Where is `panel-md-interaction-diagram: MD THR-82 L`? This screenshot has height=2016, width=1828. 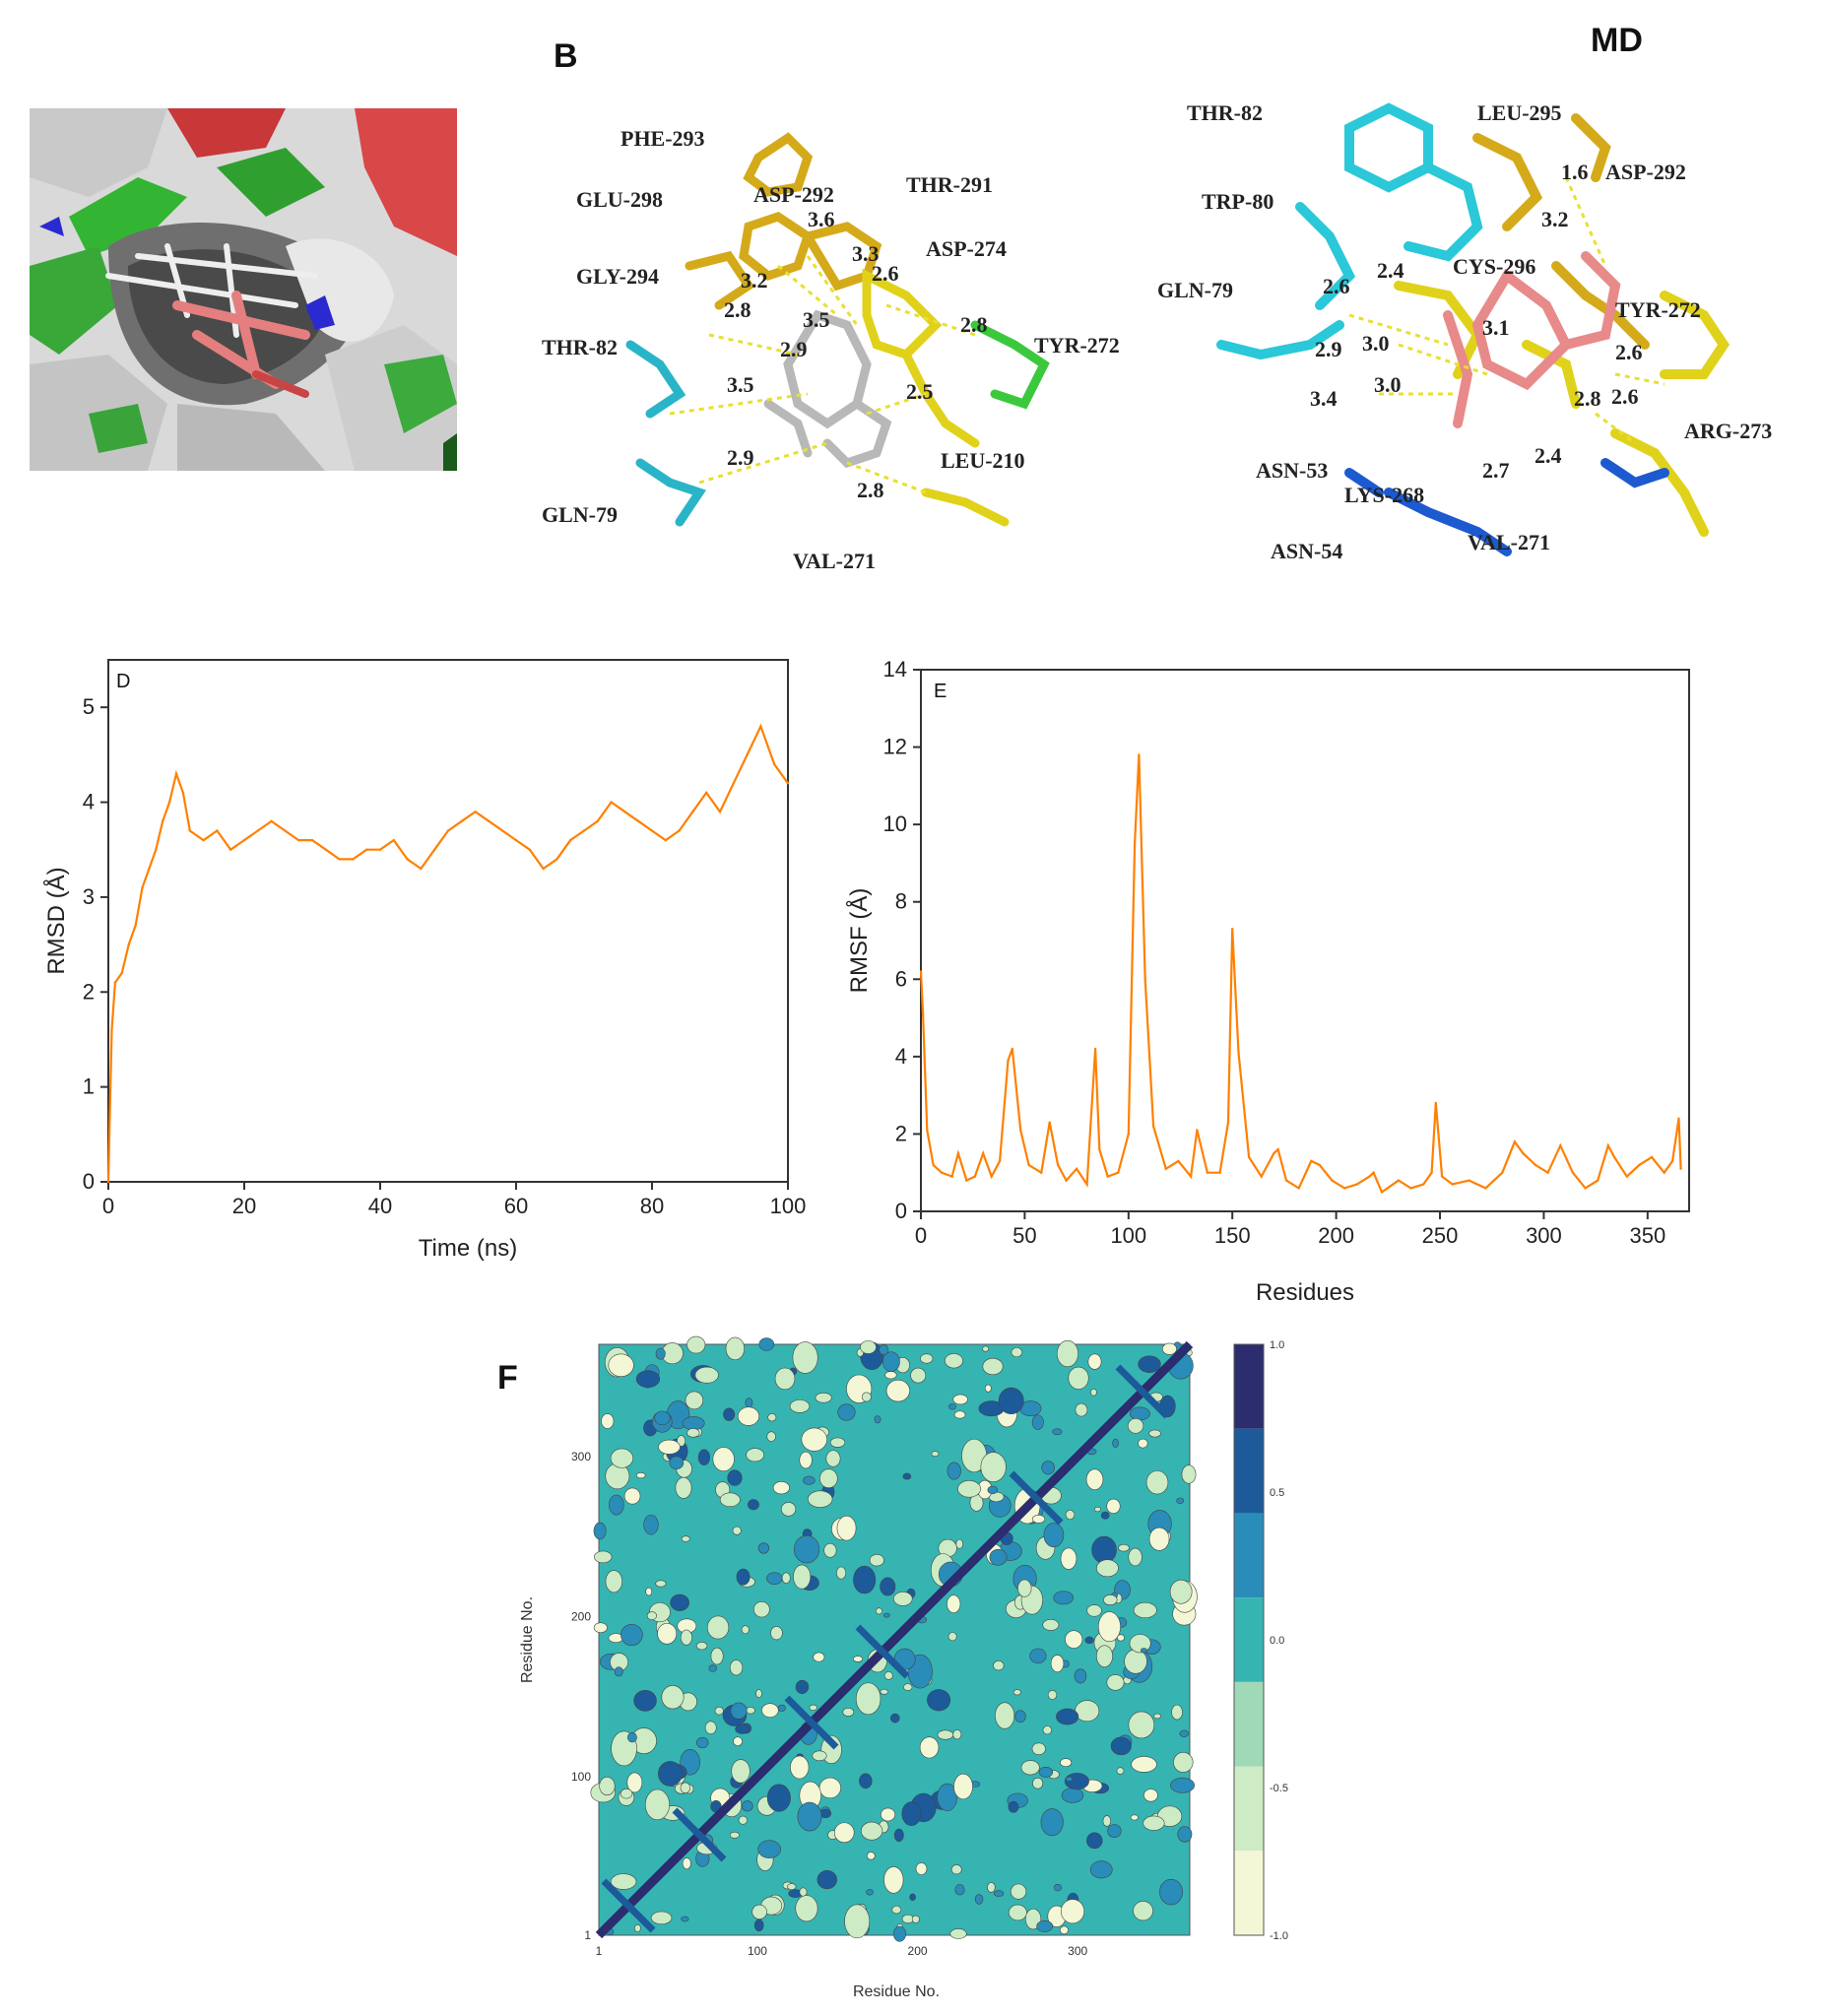
panel-md-interaction-diagram: MD THR-82 L is located at coordinates (1482, 305).